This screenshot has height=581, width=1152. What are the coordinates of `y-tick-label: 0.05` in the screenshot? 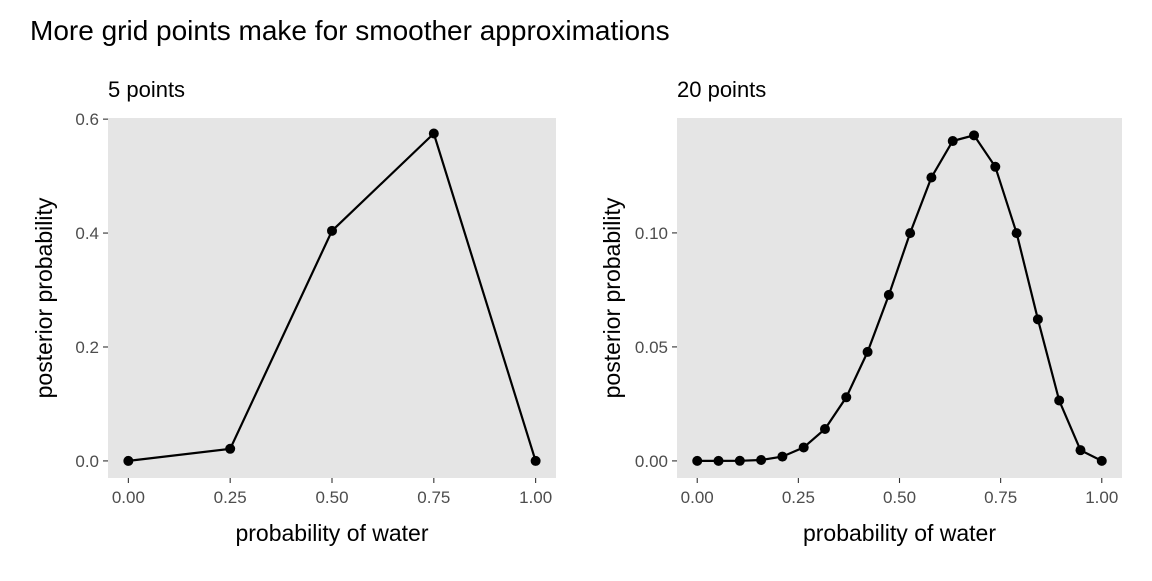 It's located at (651, 347).